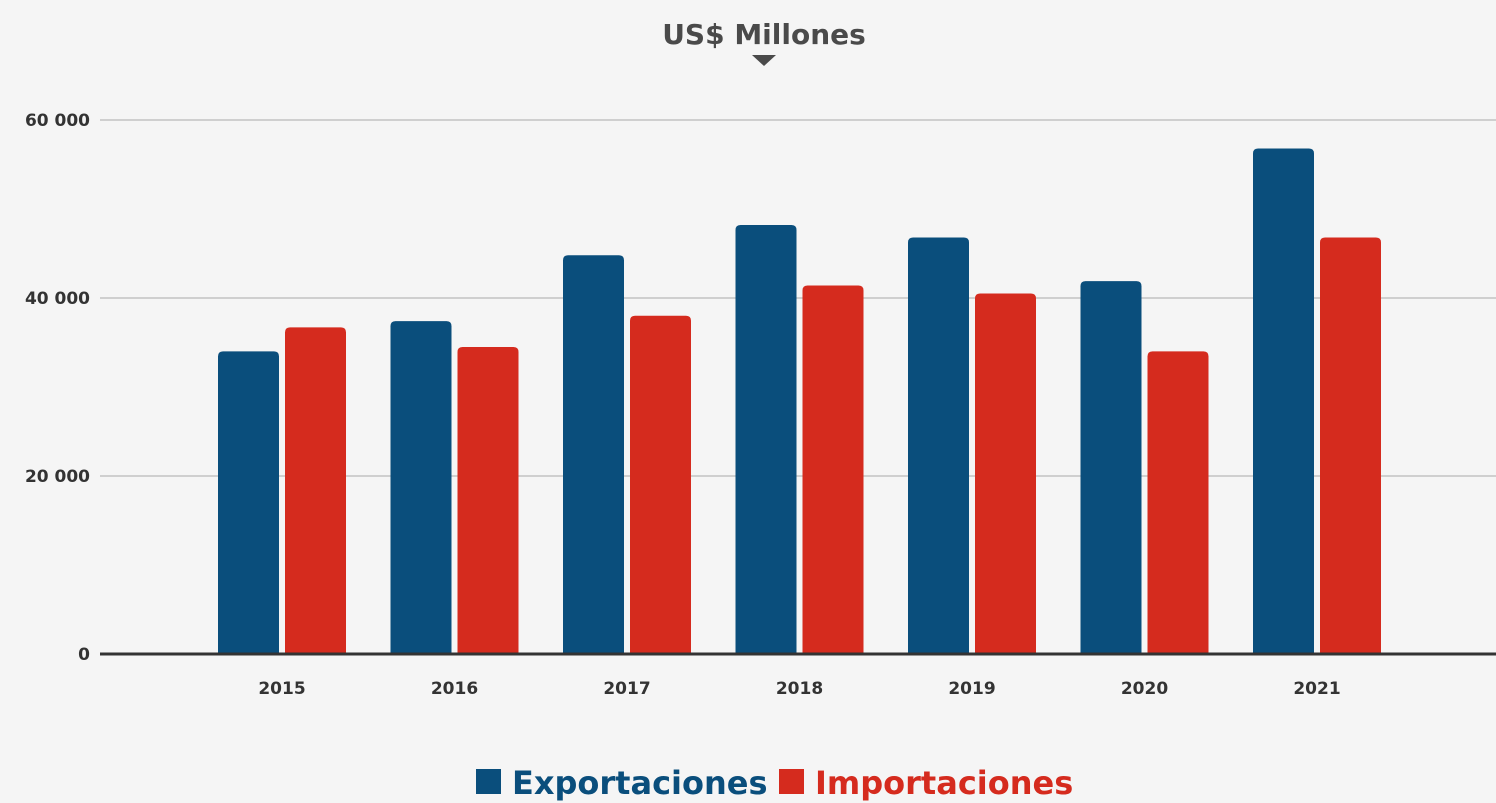 The image size is (1496, 803). What do you see at coordinates (791, 781) in the screenshot?
I see `legend-swatch-importaciones` at bounding box center [791, 781].